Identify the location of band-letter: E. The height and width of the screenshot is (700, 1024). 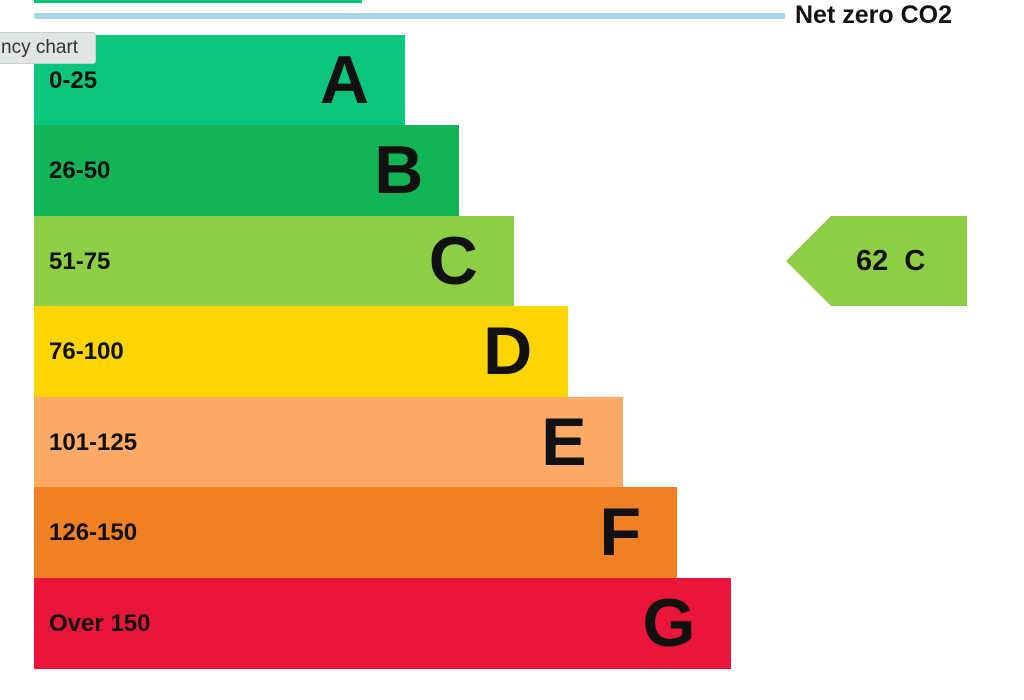
(564, 442).